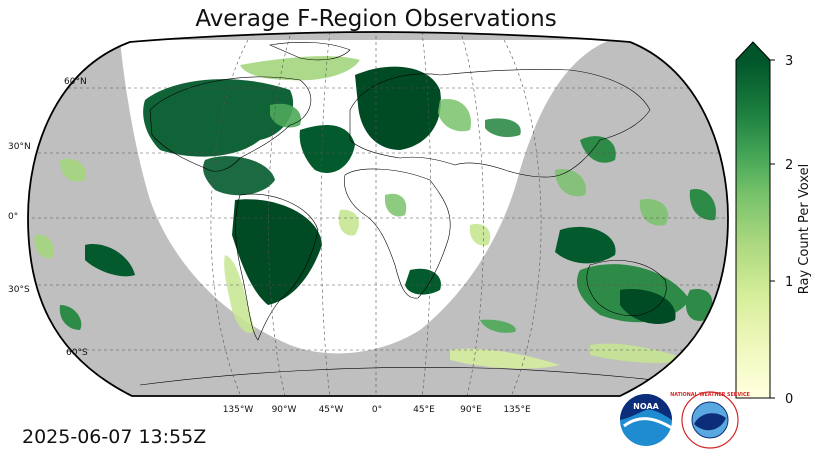 The image size is (820, 461). I want to click on lon-line-90w, so click(279, 215).